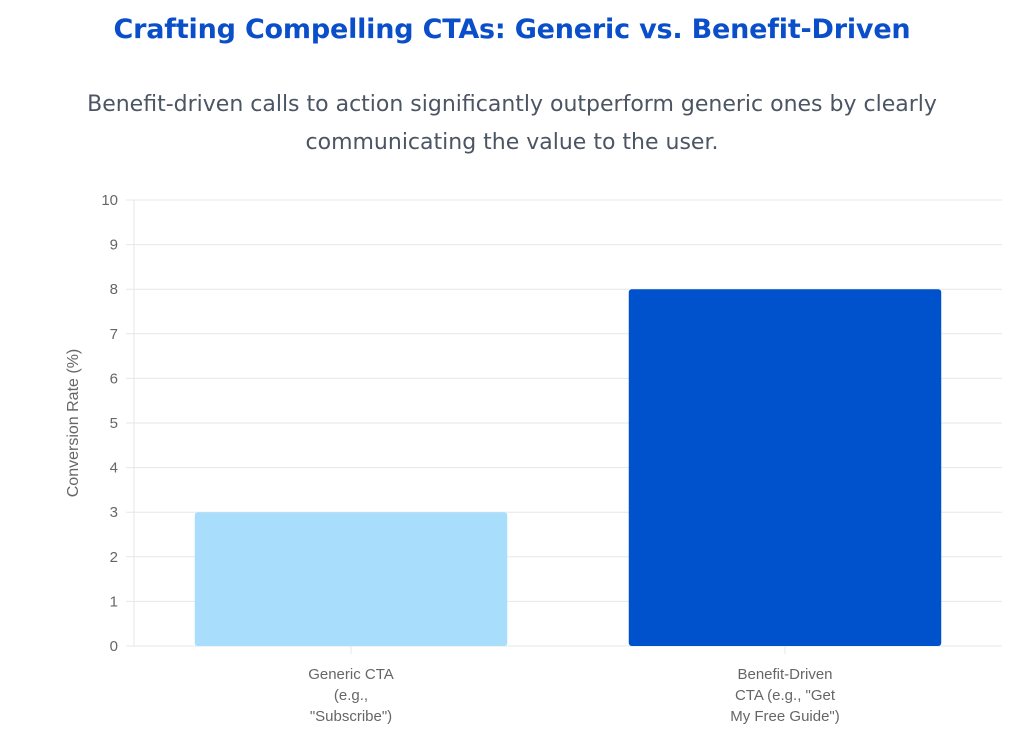 This screenshot has width=1024, height=754. I want to click on y-tick-label: 5, so click(114, 423).